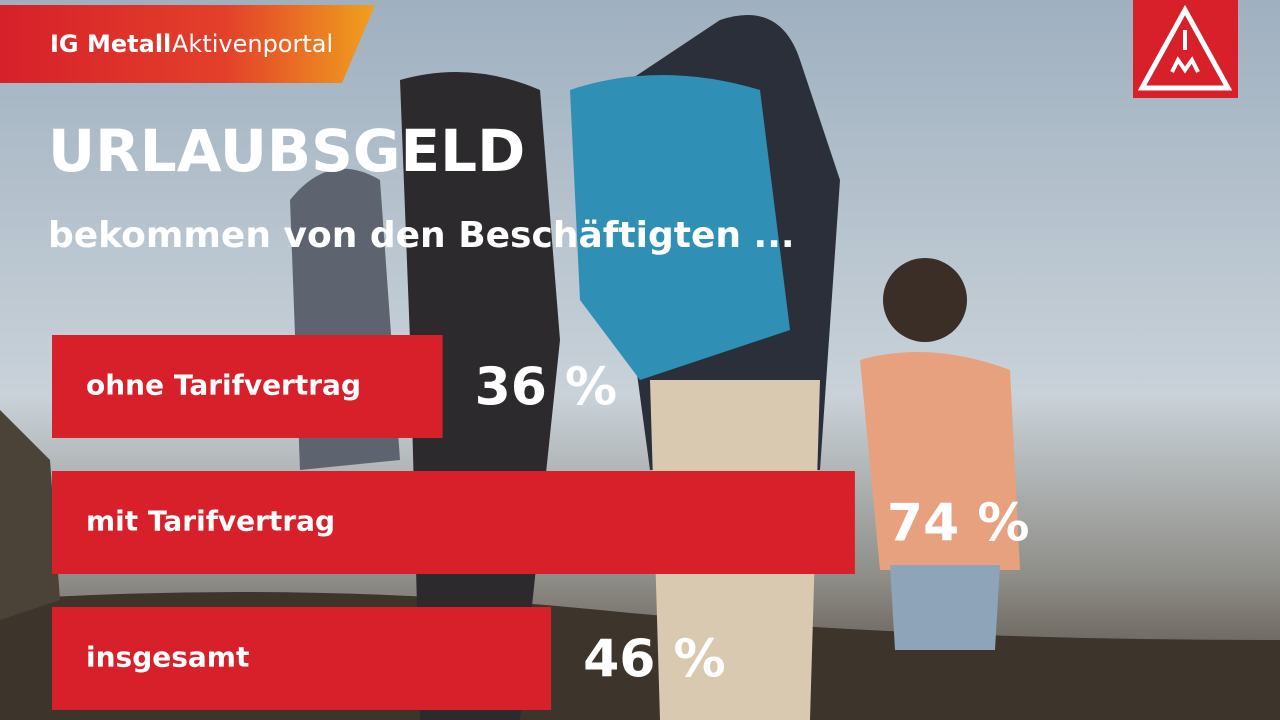 This screenshot has height=720, width=1280. What do you see at coordinates (1185, 49) in the screenshot?
I see `logo` at bounding box center [1185, 49].